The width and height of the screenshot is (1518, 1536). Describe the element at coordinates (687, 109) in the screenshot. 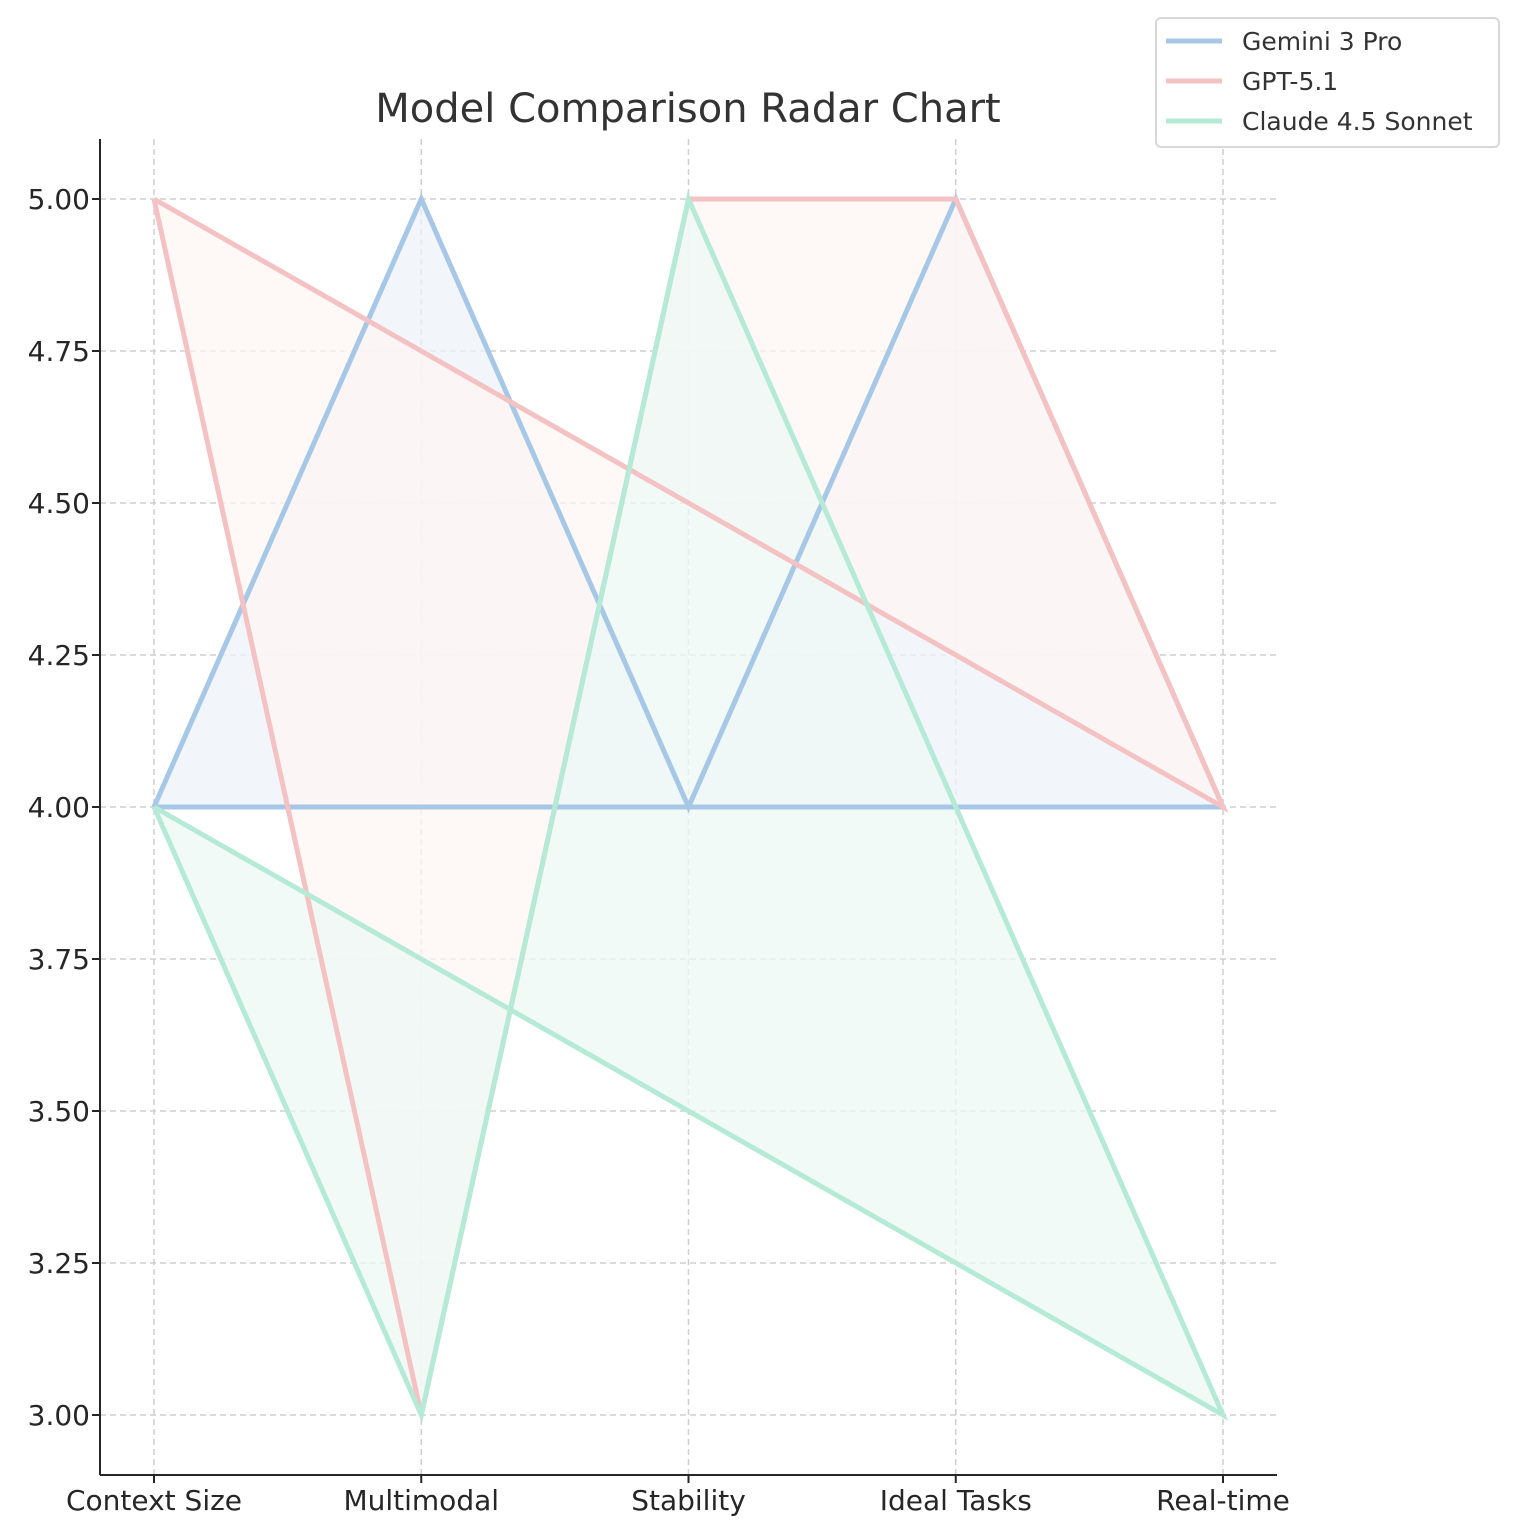

I see `chart-title: Model Comparison Radar Chart` at that location.